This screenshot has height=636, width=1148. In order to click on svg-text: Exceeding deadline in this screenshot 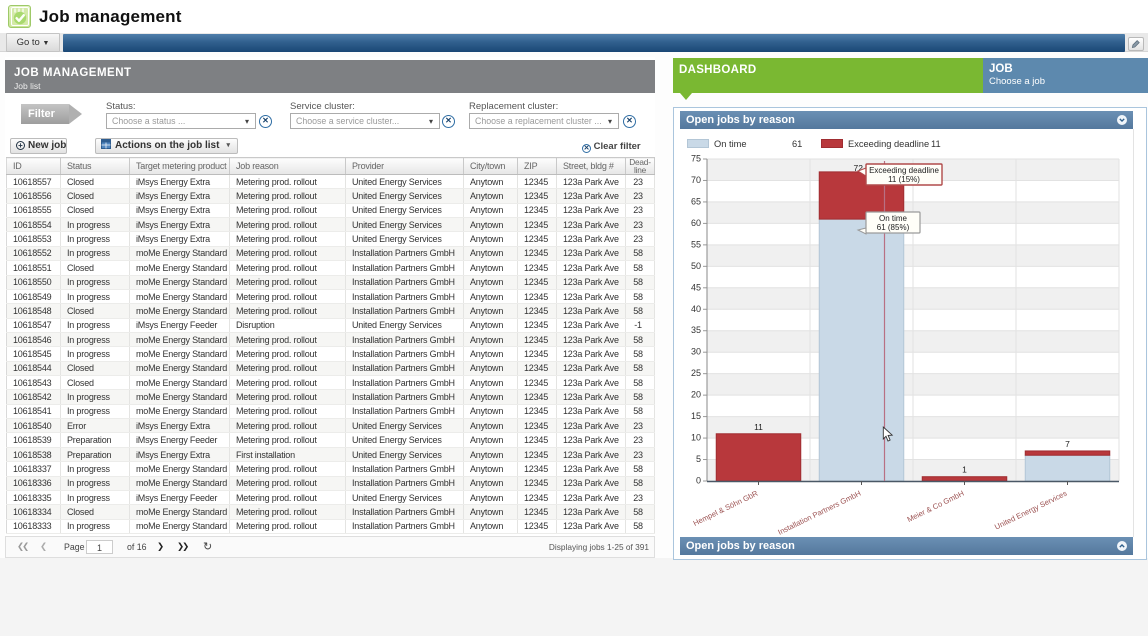, I will do `click(904, 170)`.